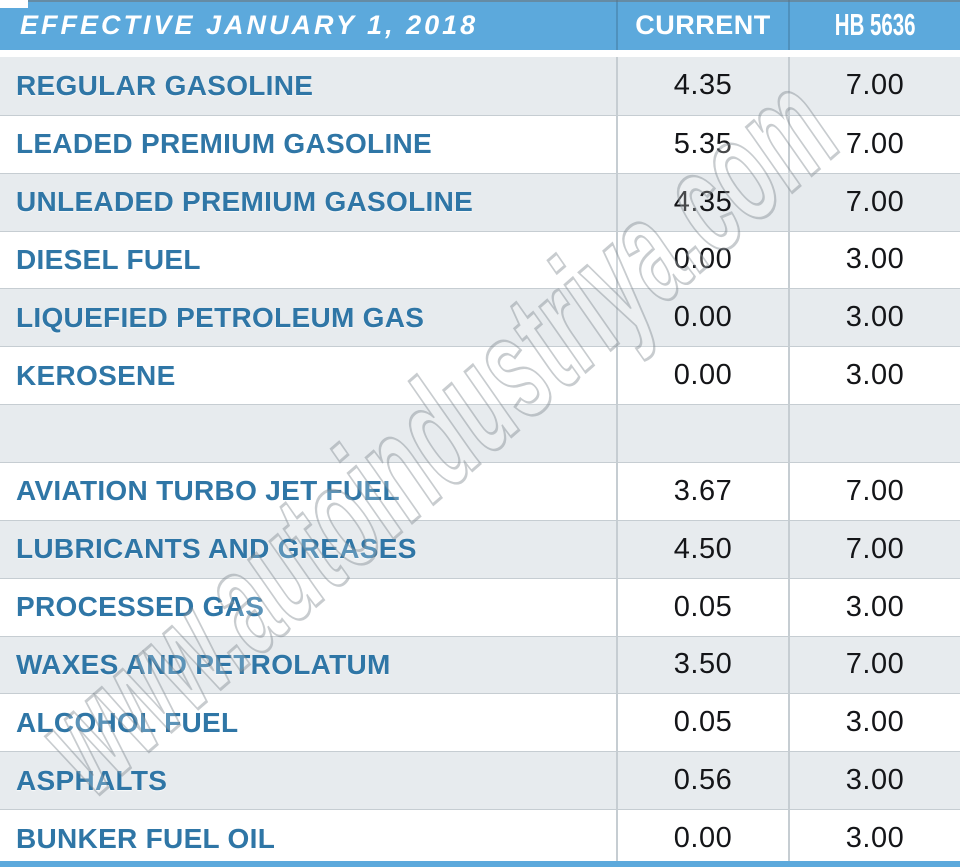  Describe the element at coordinates (224, 144) in the screenshot. I see `row-label: LEADED PREMIUM GASOLINE` at that location.